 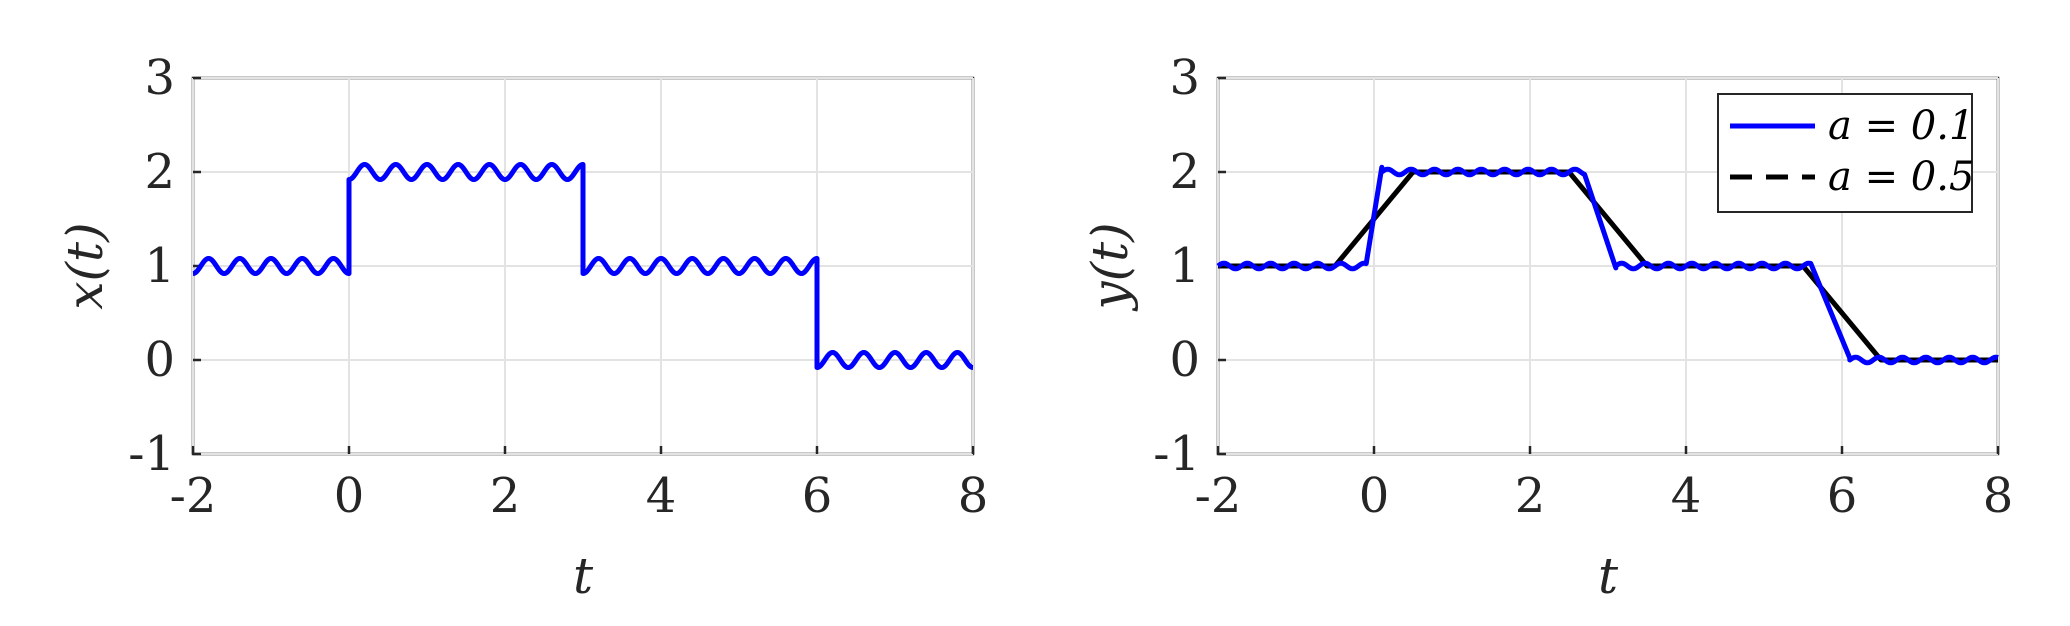 I want to click on legend-box, so click(x=1845, y=153).